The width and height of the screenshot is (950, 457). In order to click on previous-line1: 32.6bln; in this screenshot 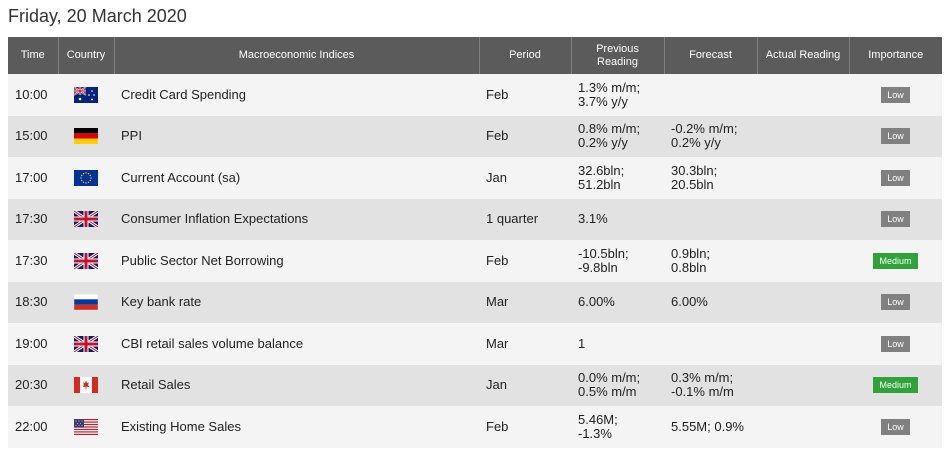, I will do `click(601, 170)`.